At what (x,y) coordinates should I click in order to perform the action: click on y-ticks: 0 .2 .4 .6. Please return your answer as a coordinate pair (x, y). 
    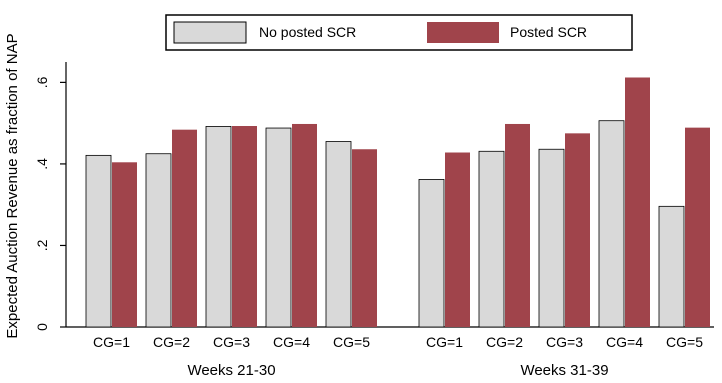
    Looking at the image, I should click on (50, 203).